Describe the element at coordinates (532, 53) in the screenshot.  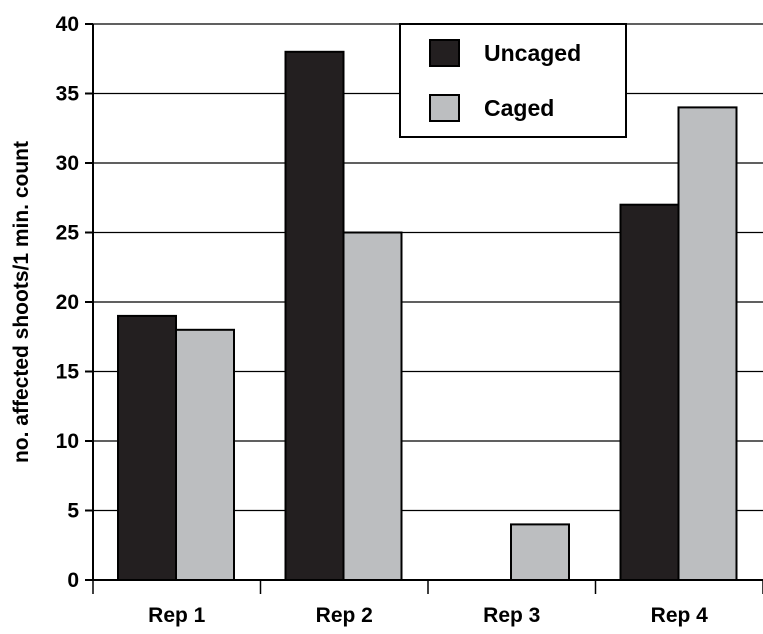
I see `legend-label-uncaged: Uncaged` at that location.